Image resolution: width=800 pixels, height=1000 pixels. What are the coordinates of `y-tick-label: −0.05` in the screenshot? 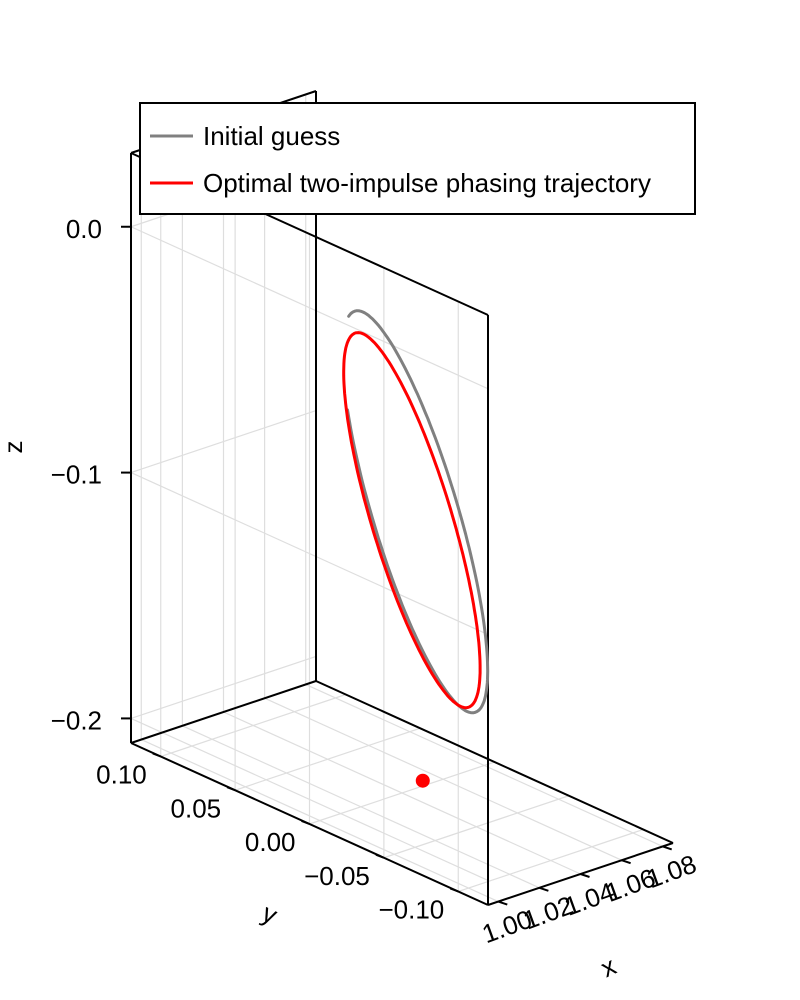 It's located at (337, 876).